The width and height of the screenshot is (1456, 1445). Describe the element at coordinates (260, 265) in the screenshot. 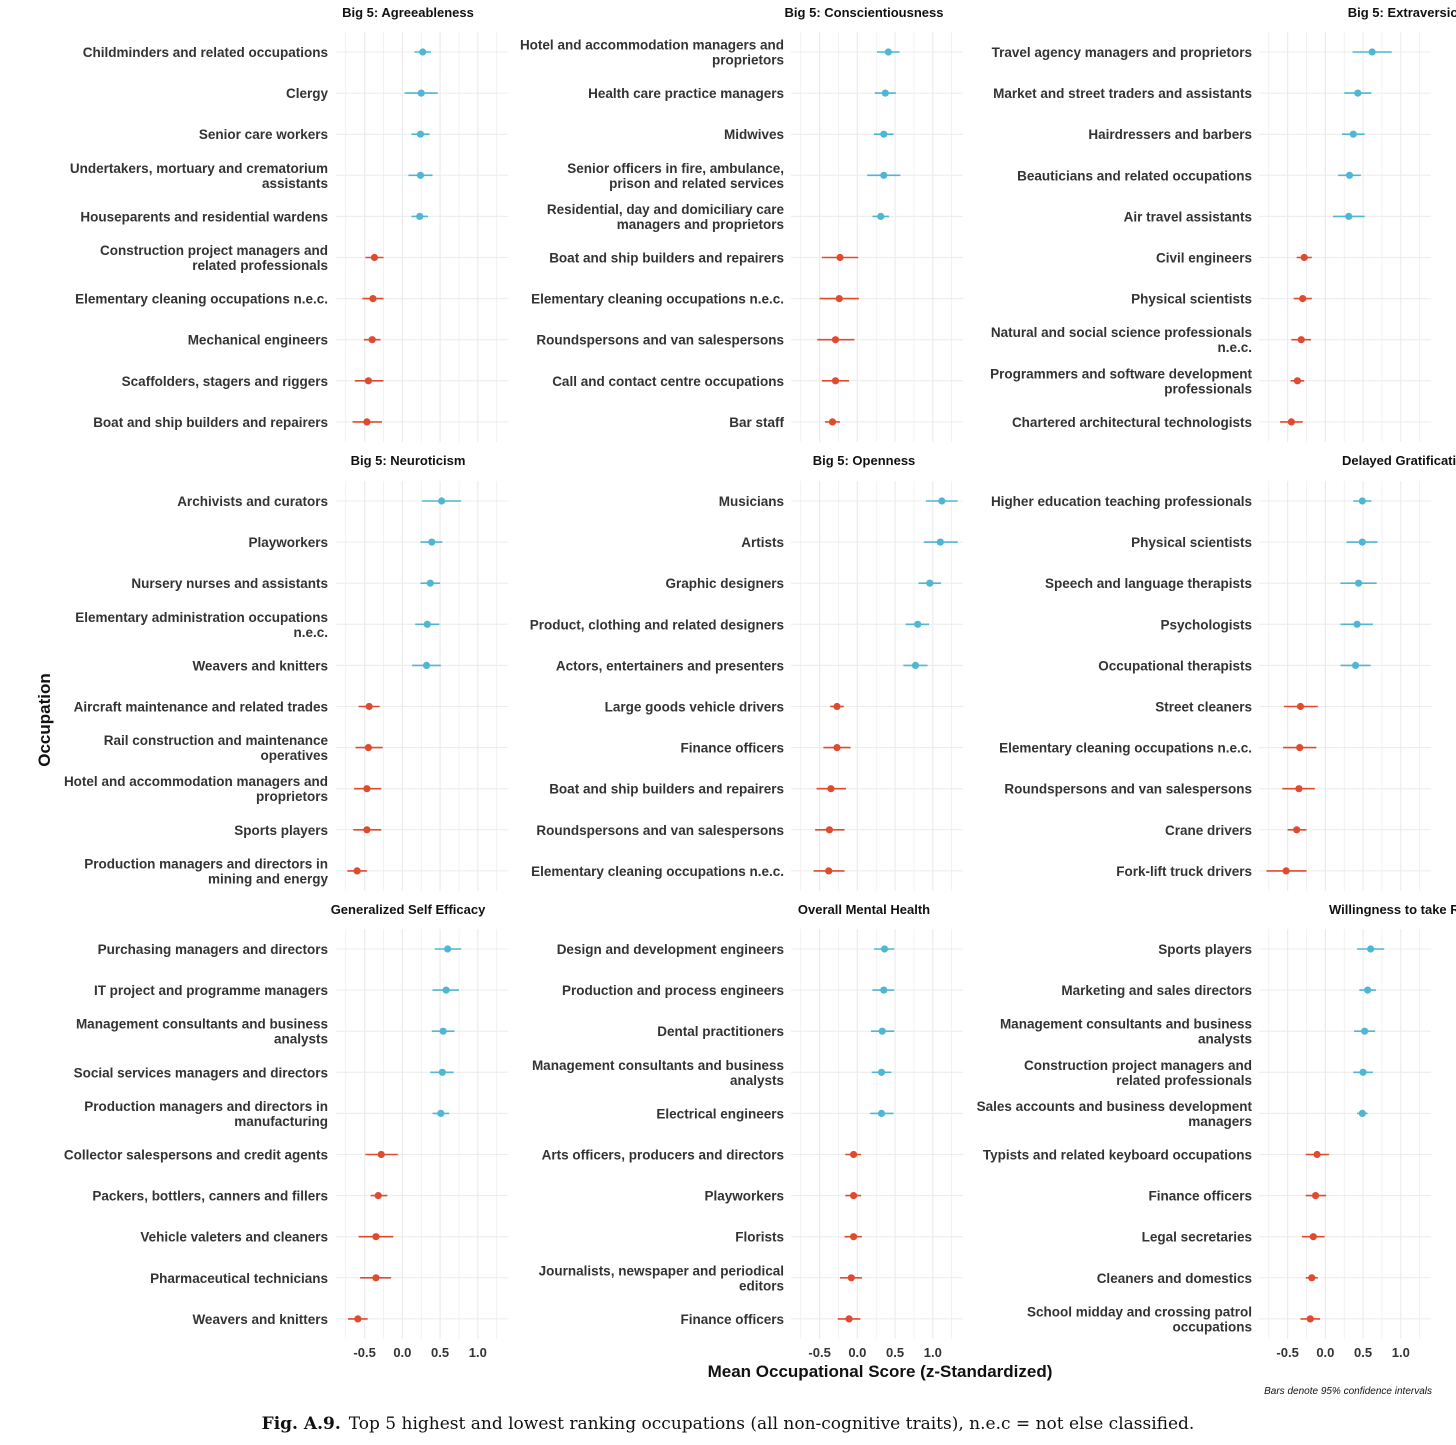

I see `occupation-label: related professionals` at that location.